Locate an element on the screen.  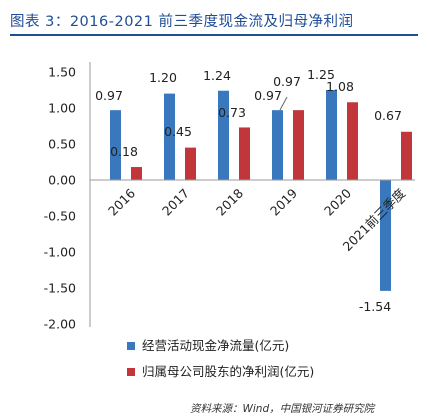
x-tick-label: 2019 is located at coordinates (283, 201).